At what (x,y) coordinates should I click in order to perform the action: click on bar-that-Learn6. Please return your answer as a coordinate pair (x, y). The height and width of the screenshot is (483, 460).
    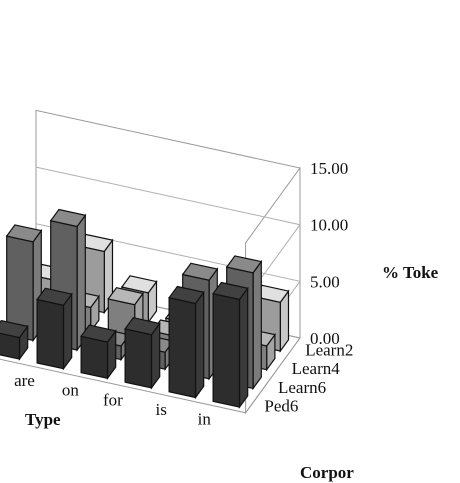
    Looking at the image, I should click on (24, 283).